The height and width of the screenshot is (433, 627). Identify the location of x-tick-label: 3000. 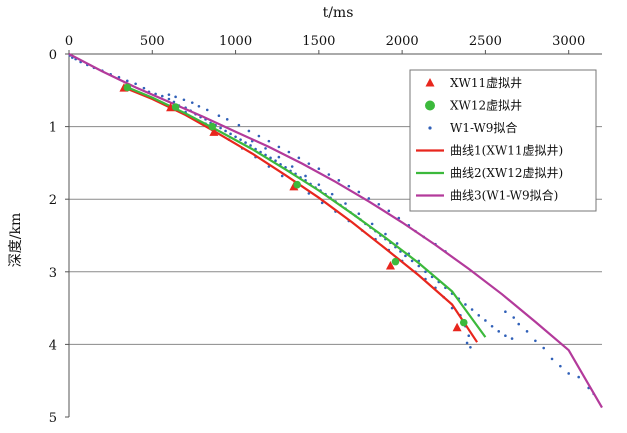
(568, 41).